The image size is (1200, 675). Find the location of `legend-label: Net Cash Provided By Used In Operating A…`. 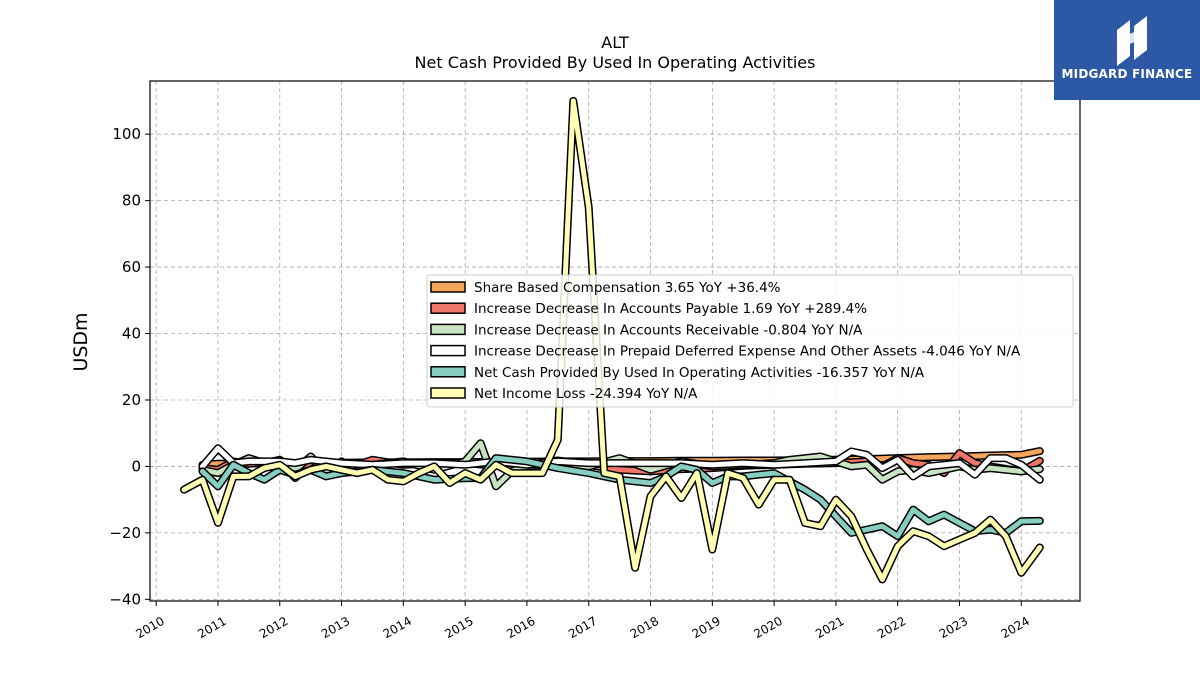

legend-label: Net Cash Provided By Used In Operating A… is located at coordinates (699, 373).